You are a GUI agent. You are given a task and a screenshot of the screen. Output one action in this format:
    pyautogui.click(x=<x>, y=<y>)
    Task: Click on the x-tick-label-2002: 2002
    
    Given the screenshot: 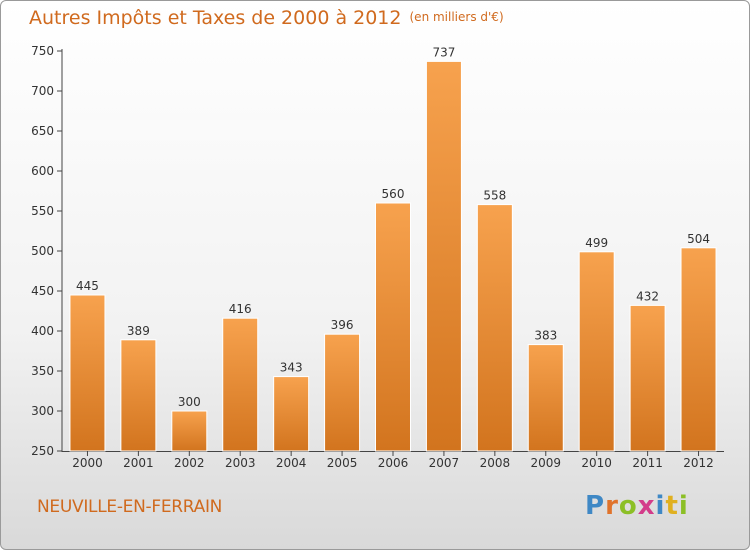 What is the action you would take?
    pyautogui.click(x=189, y=463)
    